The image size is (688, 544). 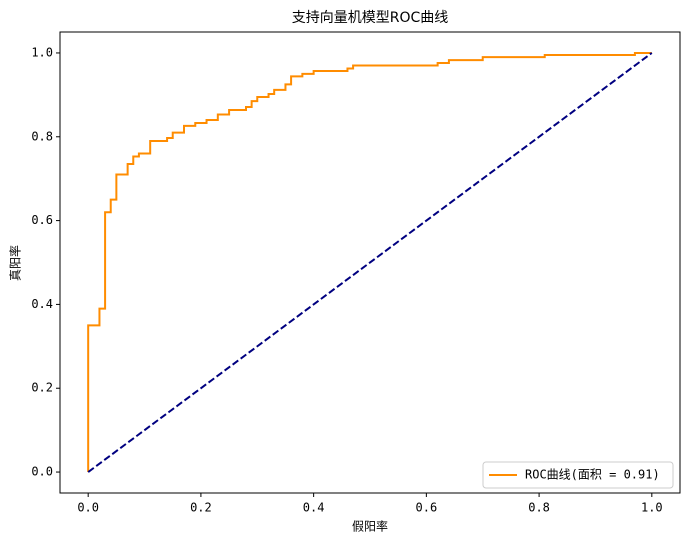 I want to click on y-tick-label: 1.0, so click(x=42, y=52).